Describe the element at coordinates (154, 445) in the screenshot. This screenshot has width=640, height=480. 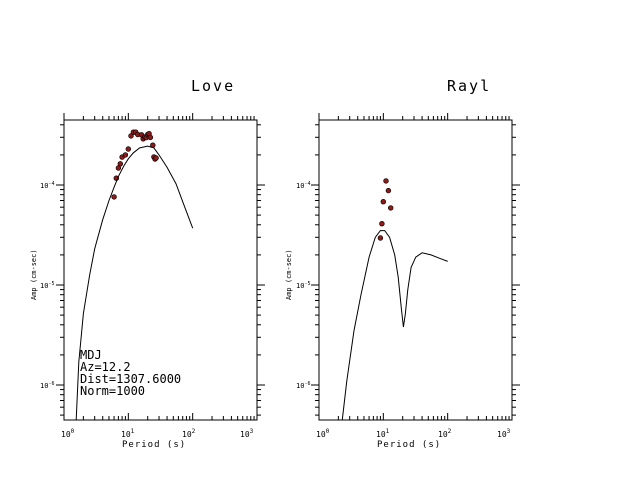
I see `love-x-axis-label: Period (s)` at that location.